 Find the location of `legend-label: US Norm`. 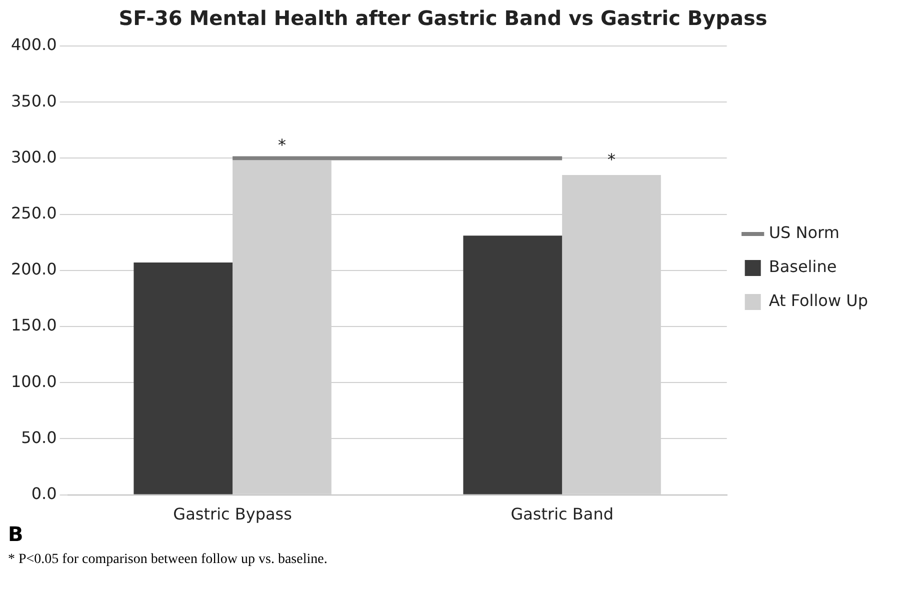

legend-label: US Norm is located at coordinates (804, 232).